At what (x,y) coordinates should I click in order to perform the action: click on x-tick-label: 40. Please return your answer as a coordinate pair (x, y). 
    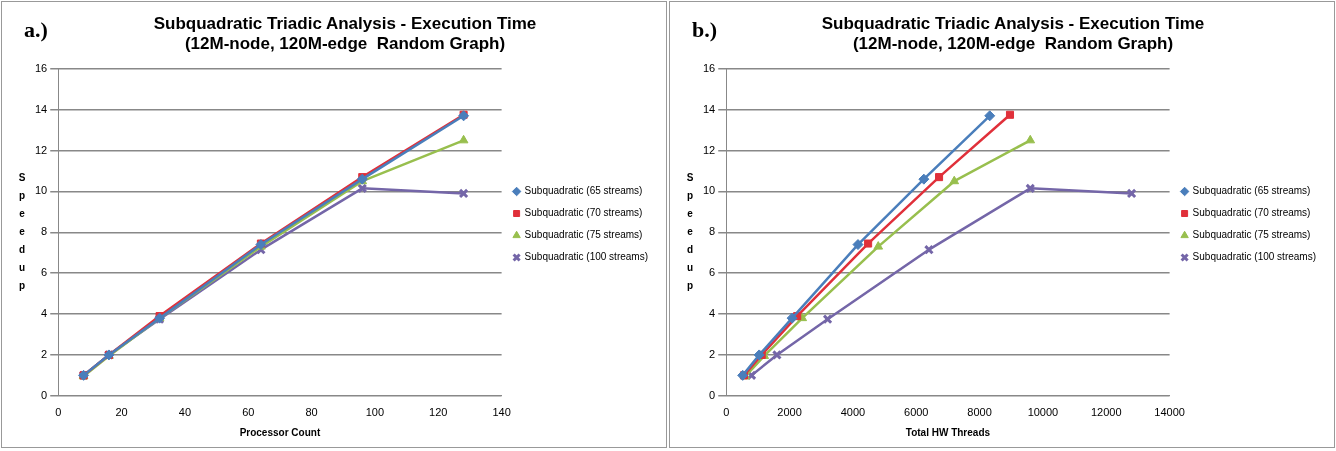
    Looking at the image, I should click on (185, 412).